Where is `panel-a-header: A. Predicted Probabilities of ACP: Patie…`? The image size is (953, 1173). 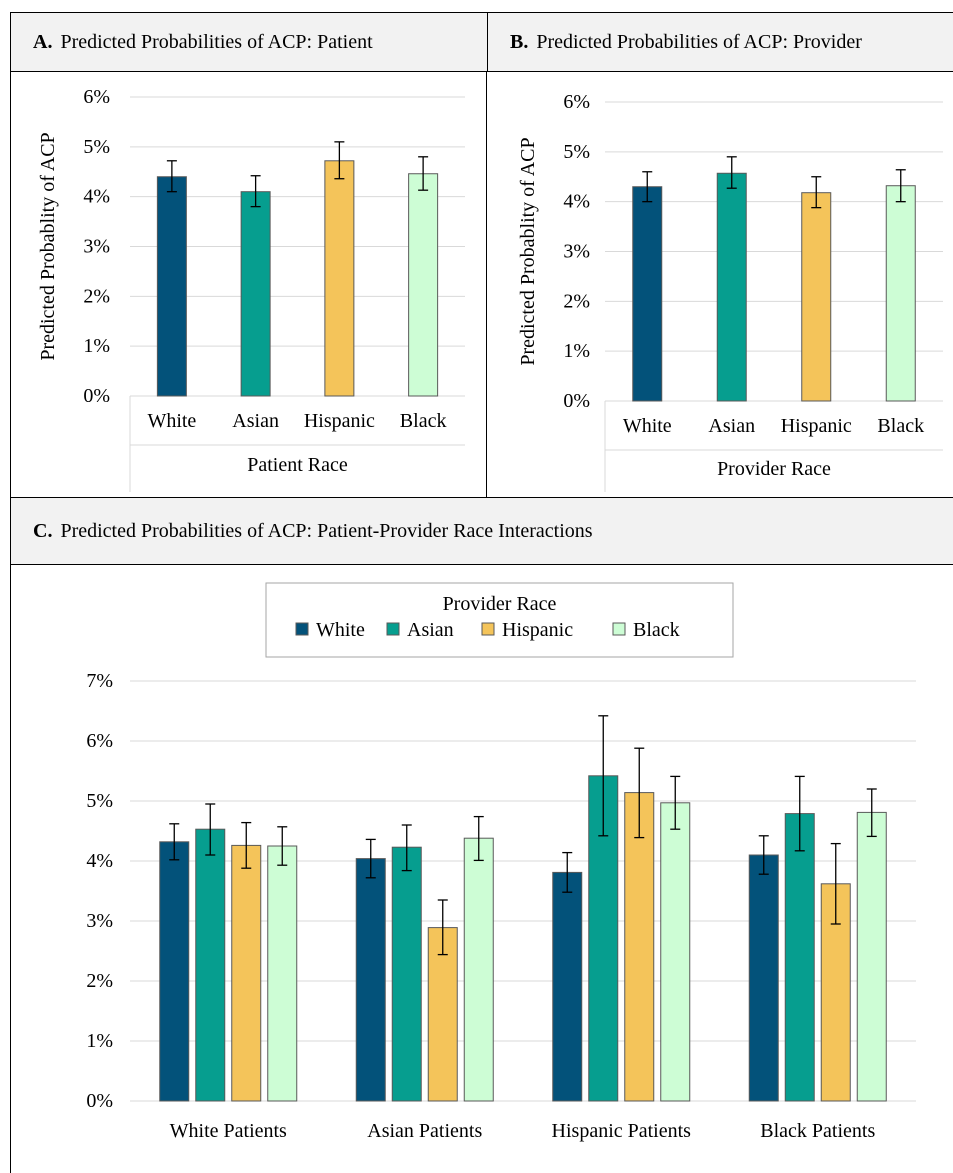 panel-a-header: A. Predicted Probabilities of ACP: Patie… is located at coordinates (249, 42).